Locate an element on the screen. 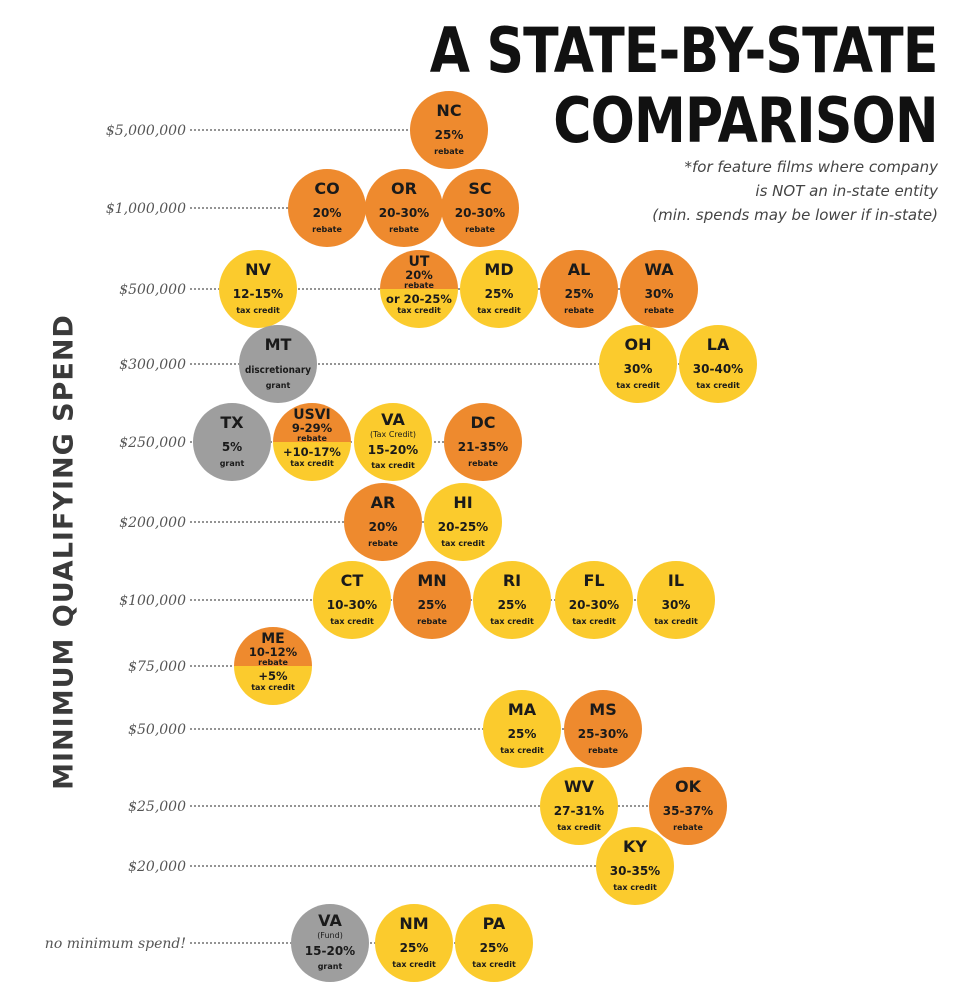 The height and width of the screenshot is (985, 980). incentive-value-2: +10-17% is located at coordinates (312, 452).